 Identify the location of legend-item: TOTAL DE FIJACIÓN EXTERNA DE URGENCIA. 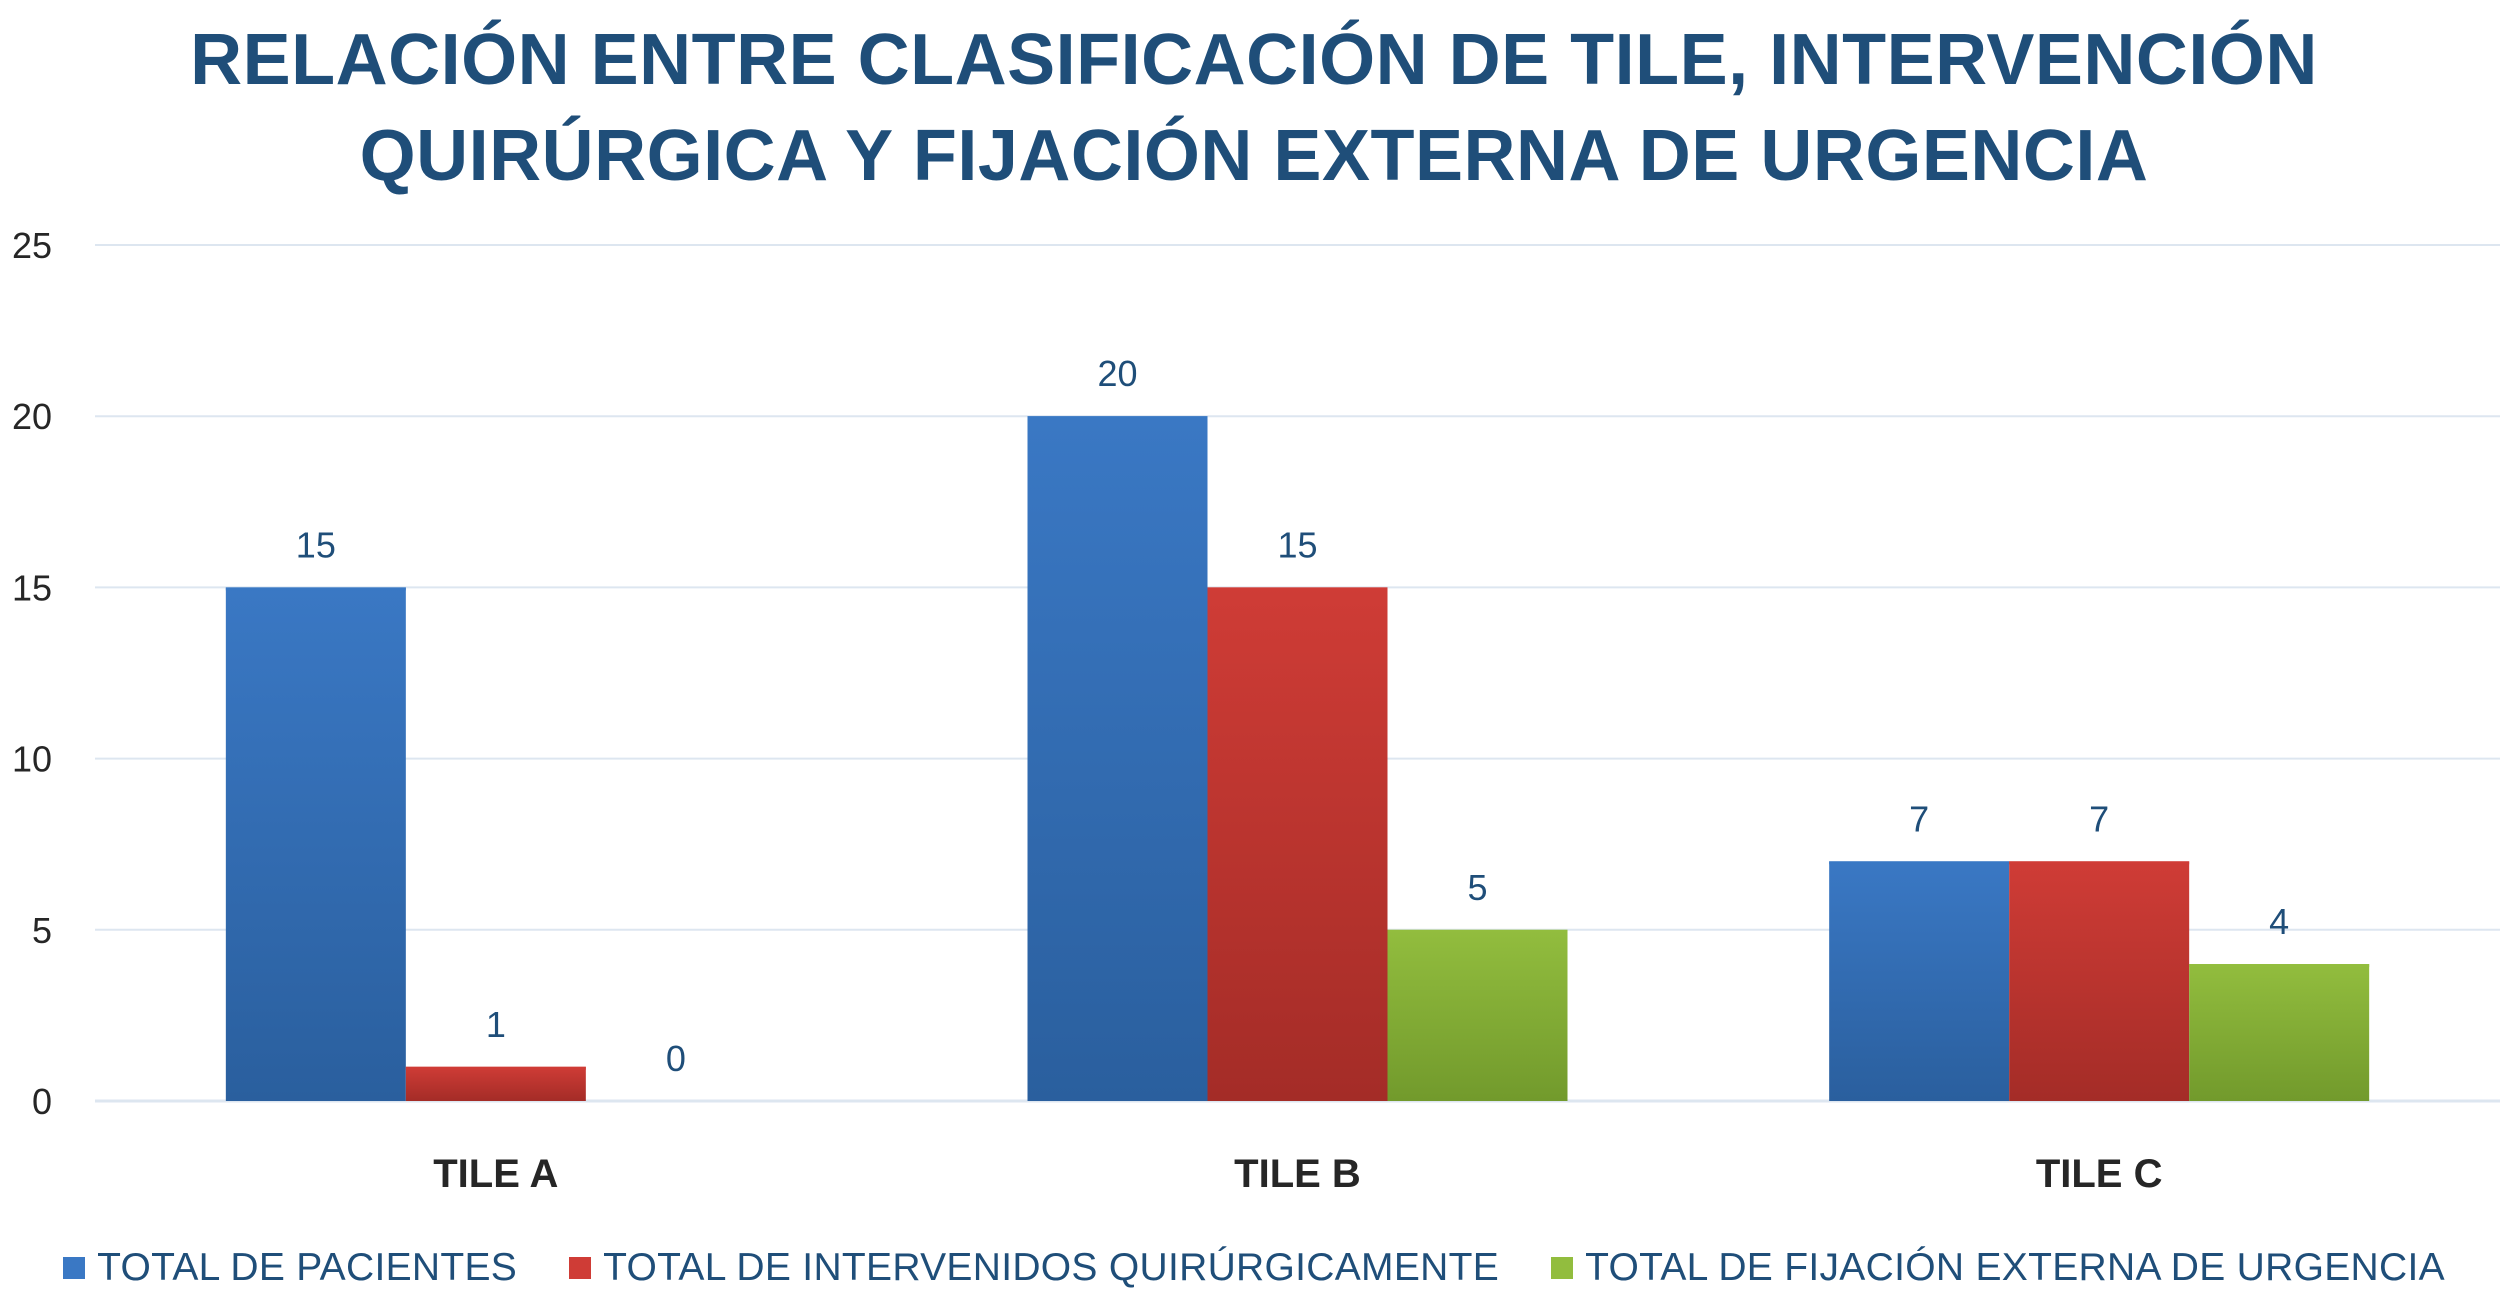
(1998, 1268).